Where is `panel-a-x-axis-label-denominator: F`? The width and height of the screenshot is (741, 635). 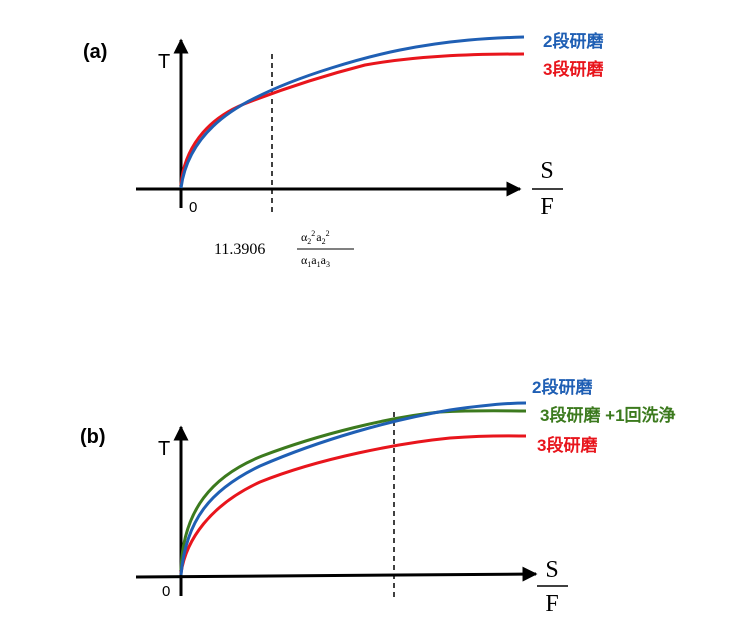
panel-a-x-axis-label-denominator: F is located at coordinates (546, 207).